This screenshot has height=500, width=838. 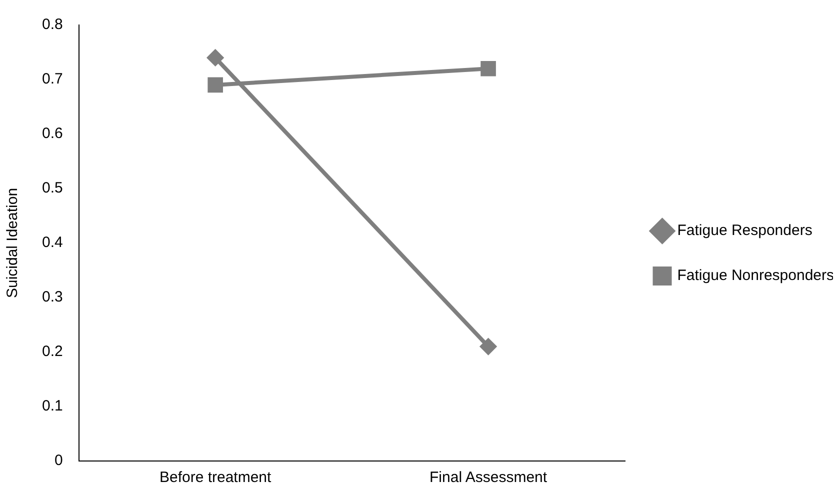 What do you see at coordinates (52, 133) in the screenshot?
I see `y-tick-label: 0.6` at bounding box center [52, 133].